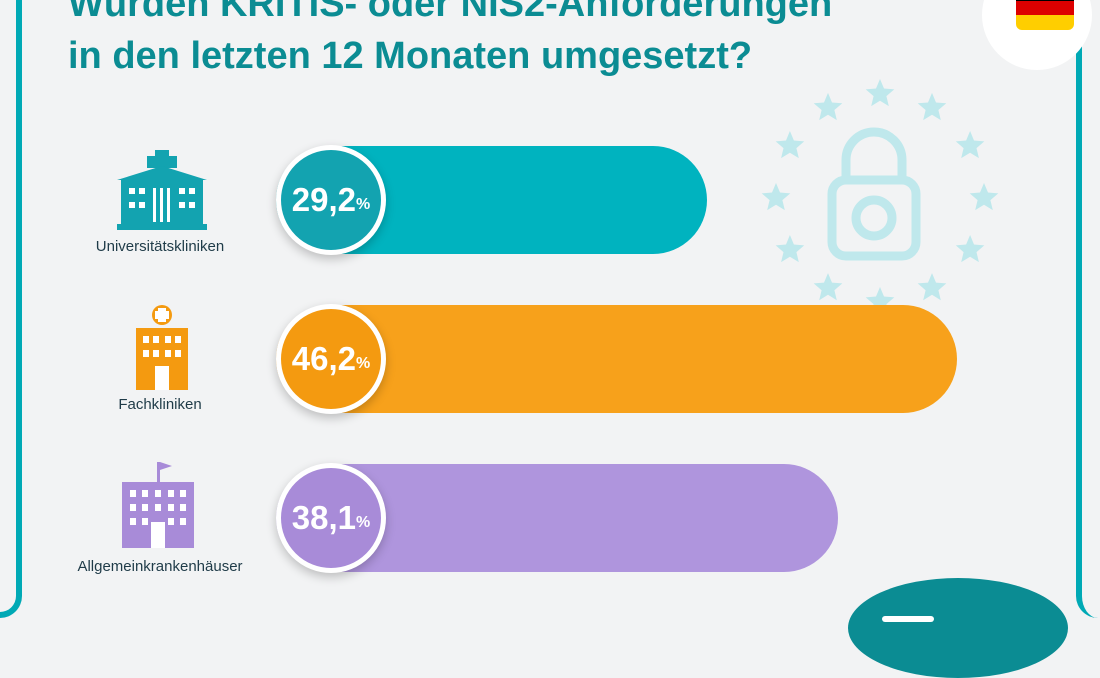 Image resolution: width=1100 pixels, height=678 pixels. What do you see at coordinates (187, 349) in the screenshot?
I see `hospital-cross-building-icon` at bounding box center [187, 349].